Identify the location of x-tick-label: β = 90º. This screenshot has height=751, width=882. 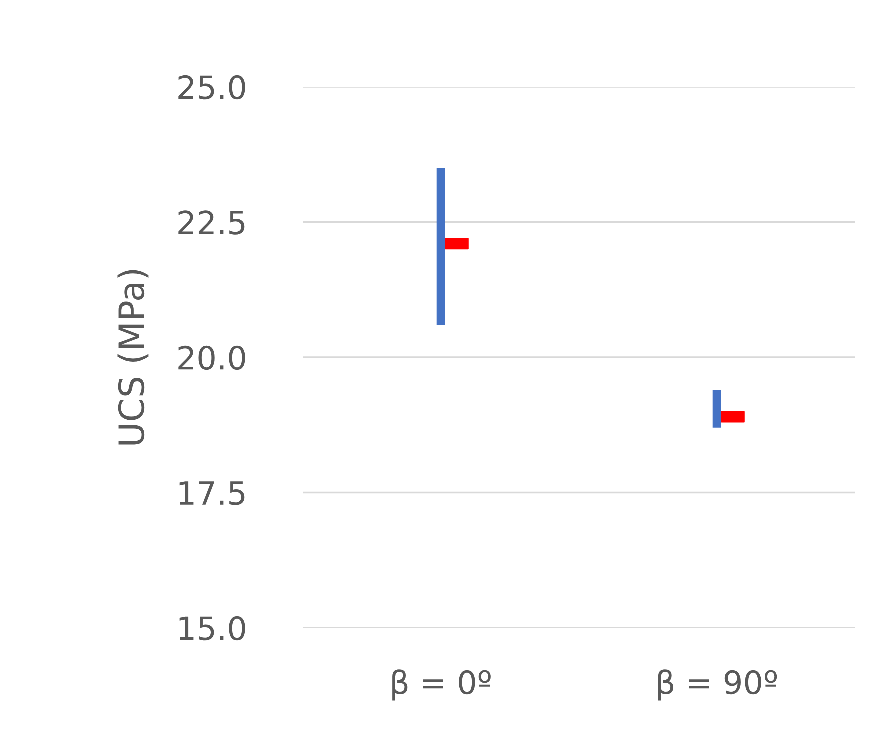
(718, 685).